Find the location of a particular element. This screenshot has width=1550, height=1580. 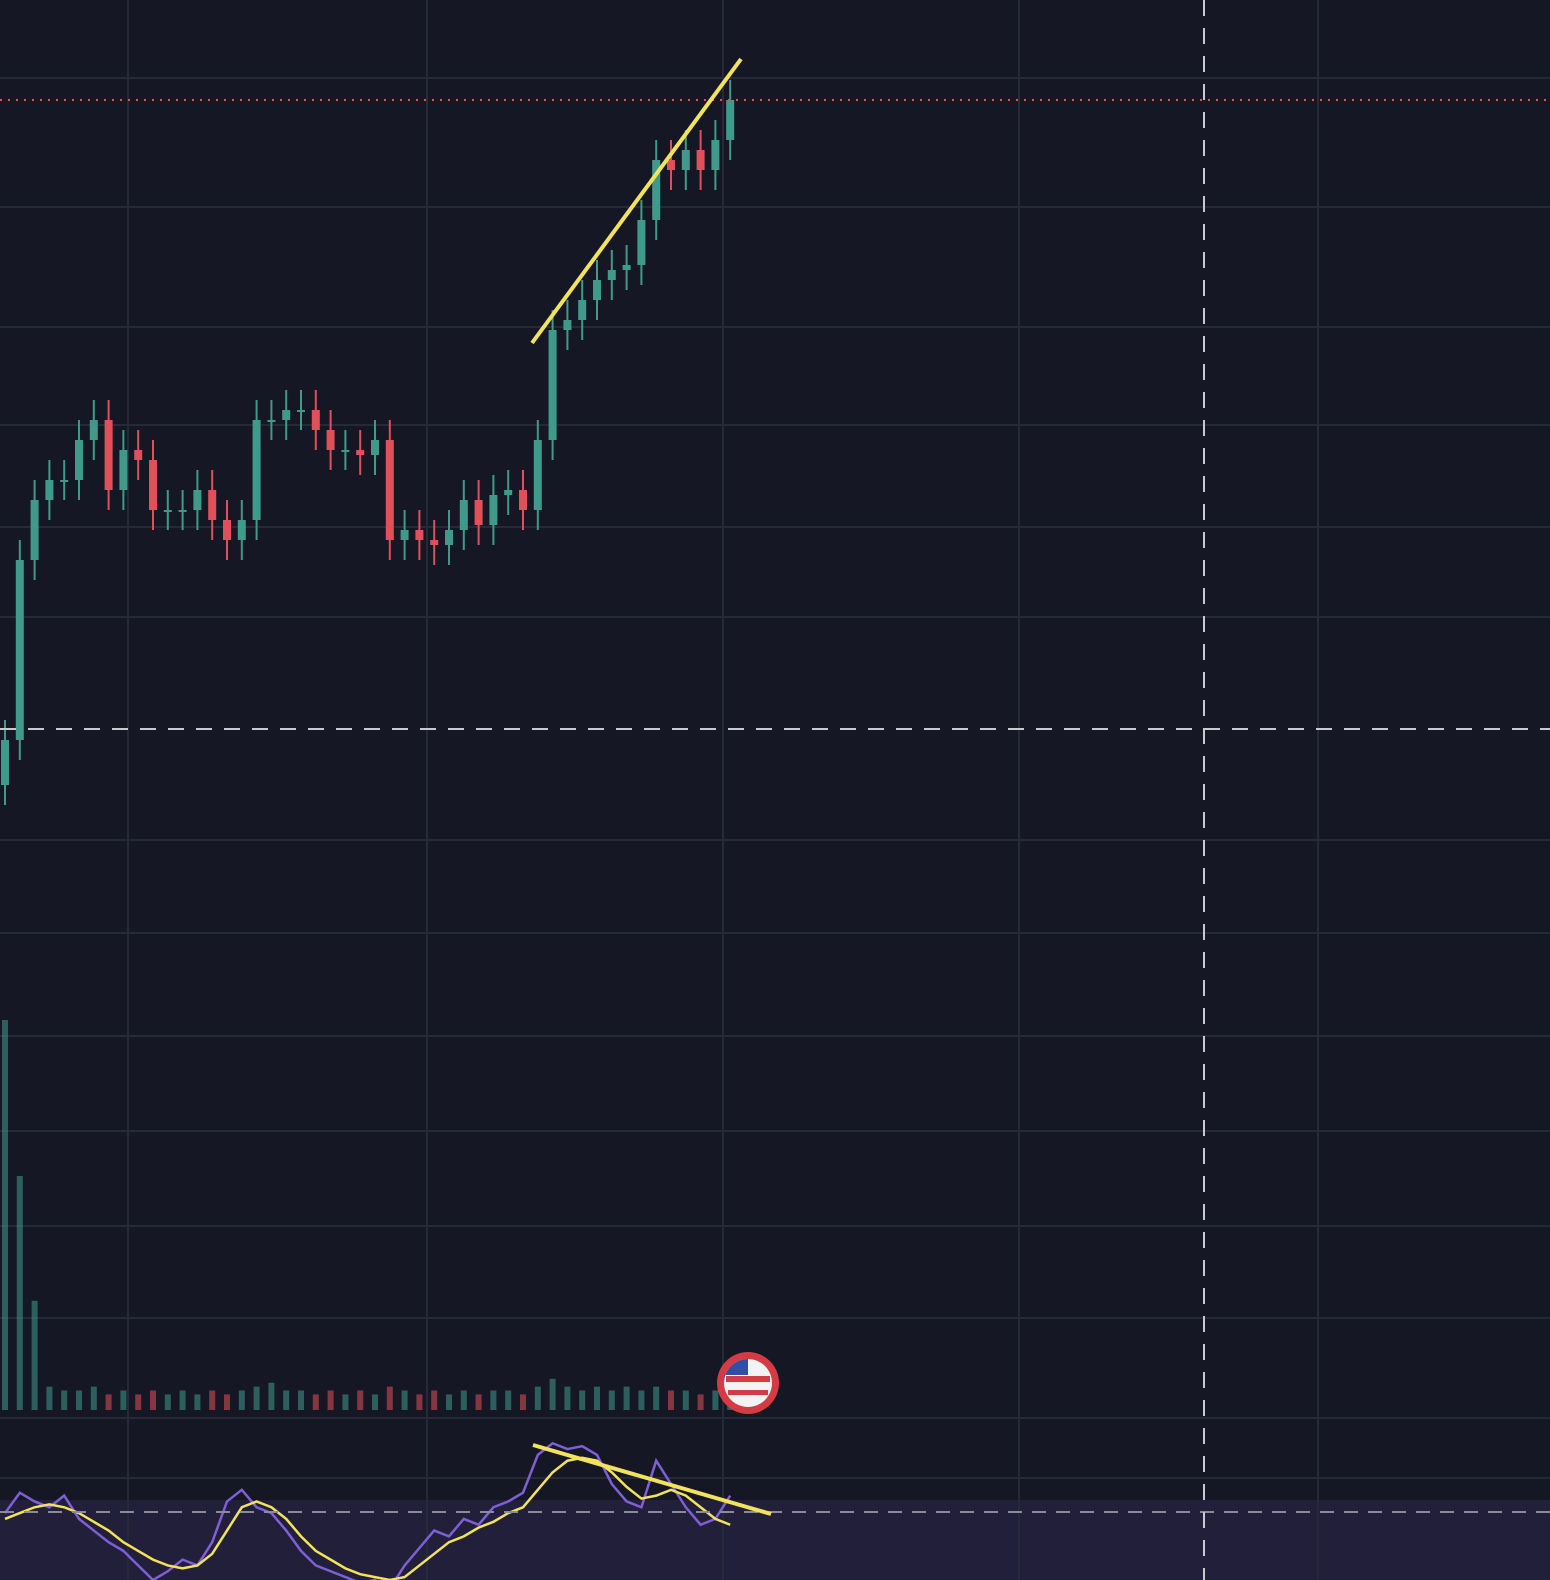

event-flag is located at coordinates (748, 1383).